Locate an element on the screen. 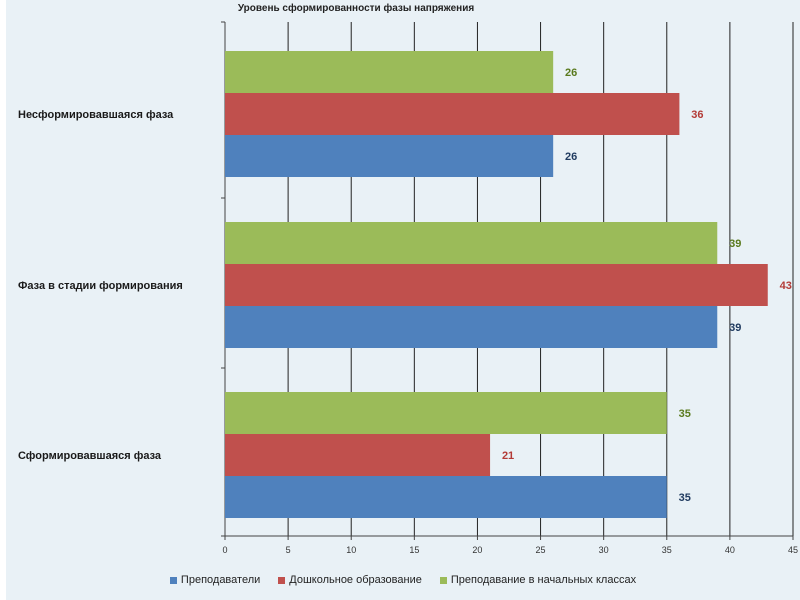 The image size is (800, 600). x-tick-label-25: 25 is located at coordinates (541, 550).